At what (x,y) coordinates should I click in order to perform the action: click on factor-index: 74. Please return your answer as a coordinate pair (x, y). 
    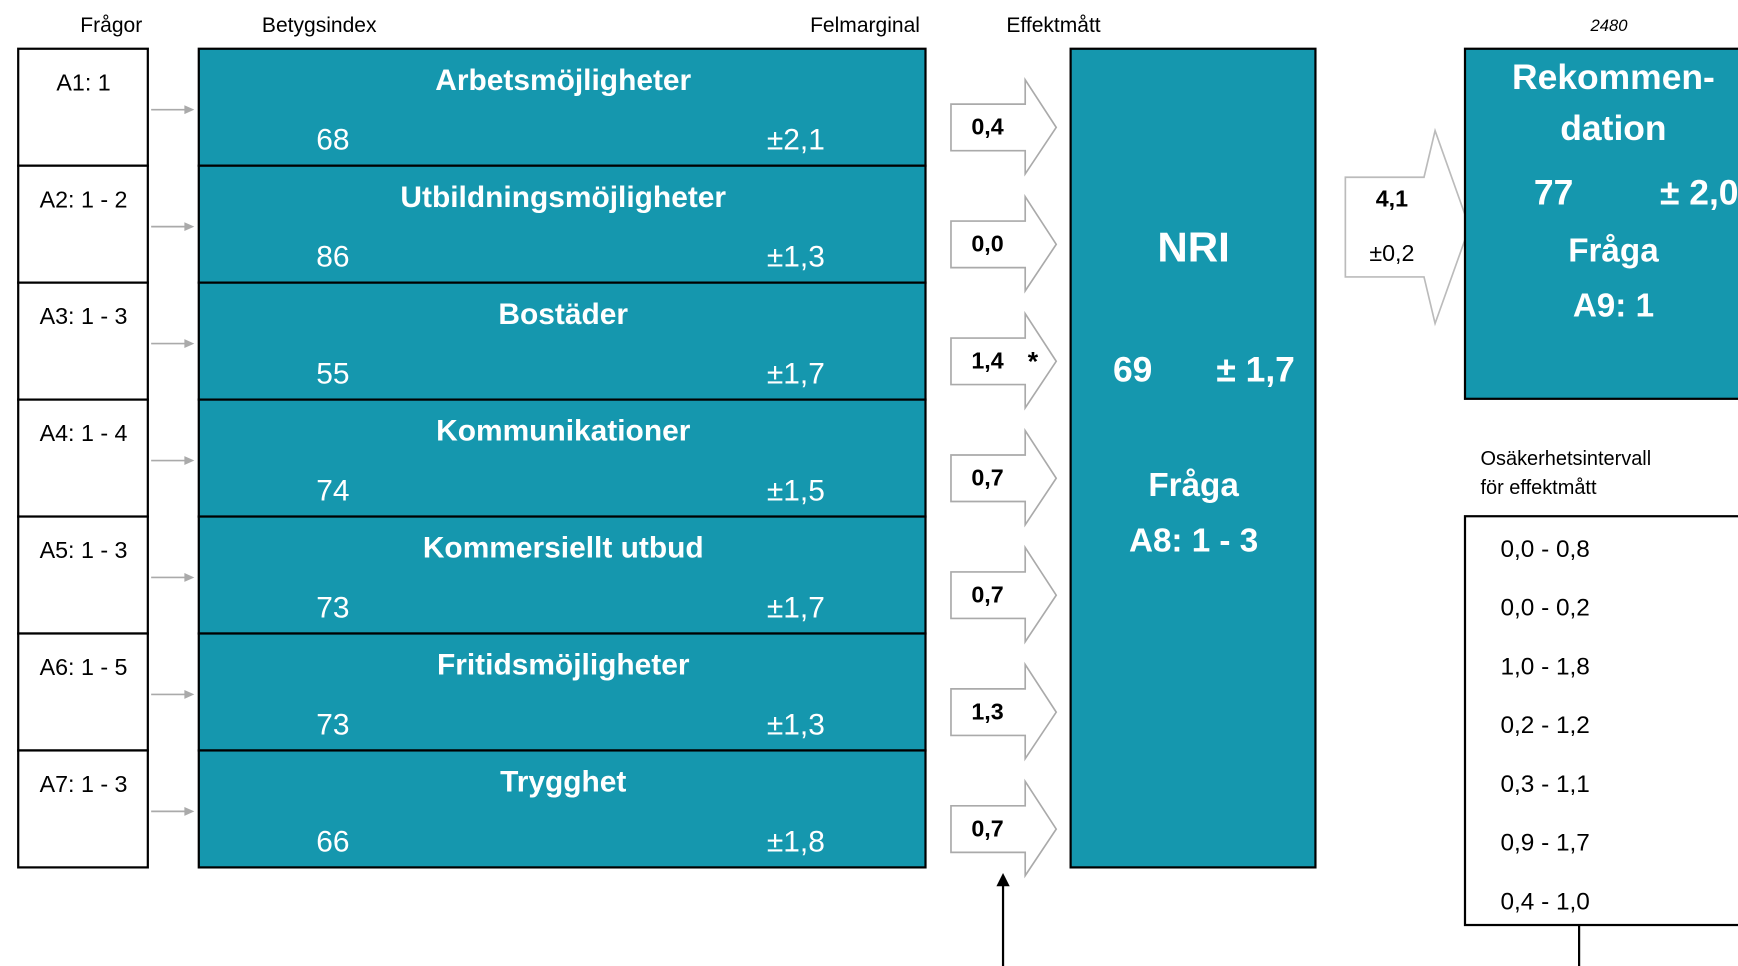
    Looking at the image, I should click on (332, 491).